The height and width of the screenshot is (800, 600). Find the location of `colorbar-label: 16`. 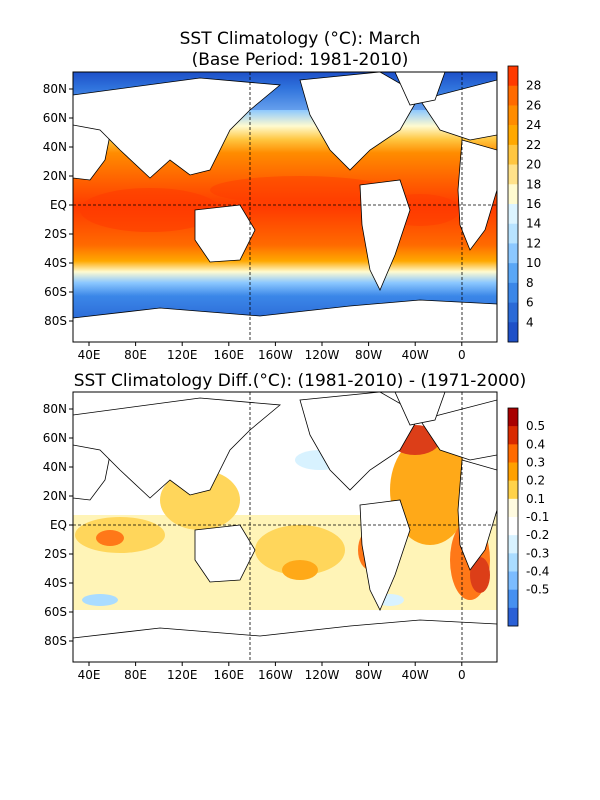

colorbar-label: 16 is located at coordinates (533, 204).